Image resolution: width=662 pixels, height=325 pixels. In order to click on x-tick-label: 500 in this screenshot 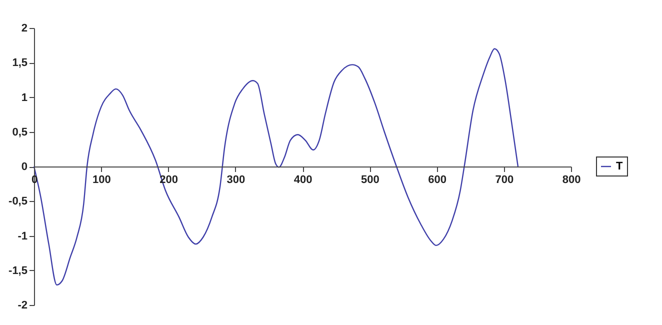, I will do `click(370, 180)`.